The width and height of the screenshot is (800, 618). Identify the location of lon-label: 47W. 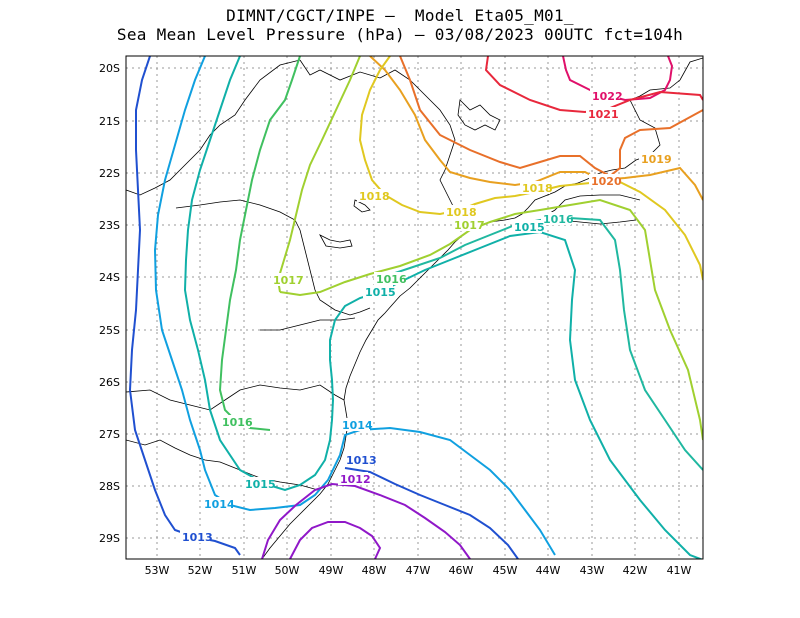
(418, 570).